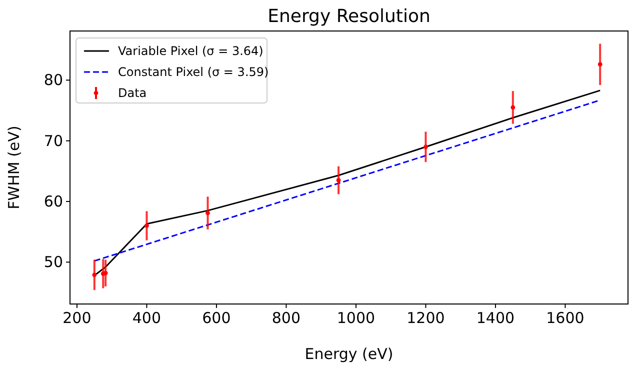 This screenshot has height=368, width=634. I want to click on y-tick-label: 70, so click(53, 141).